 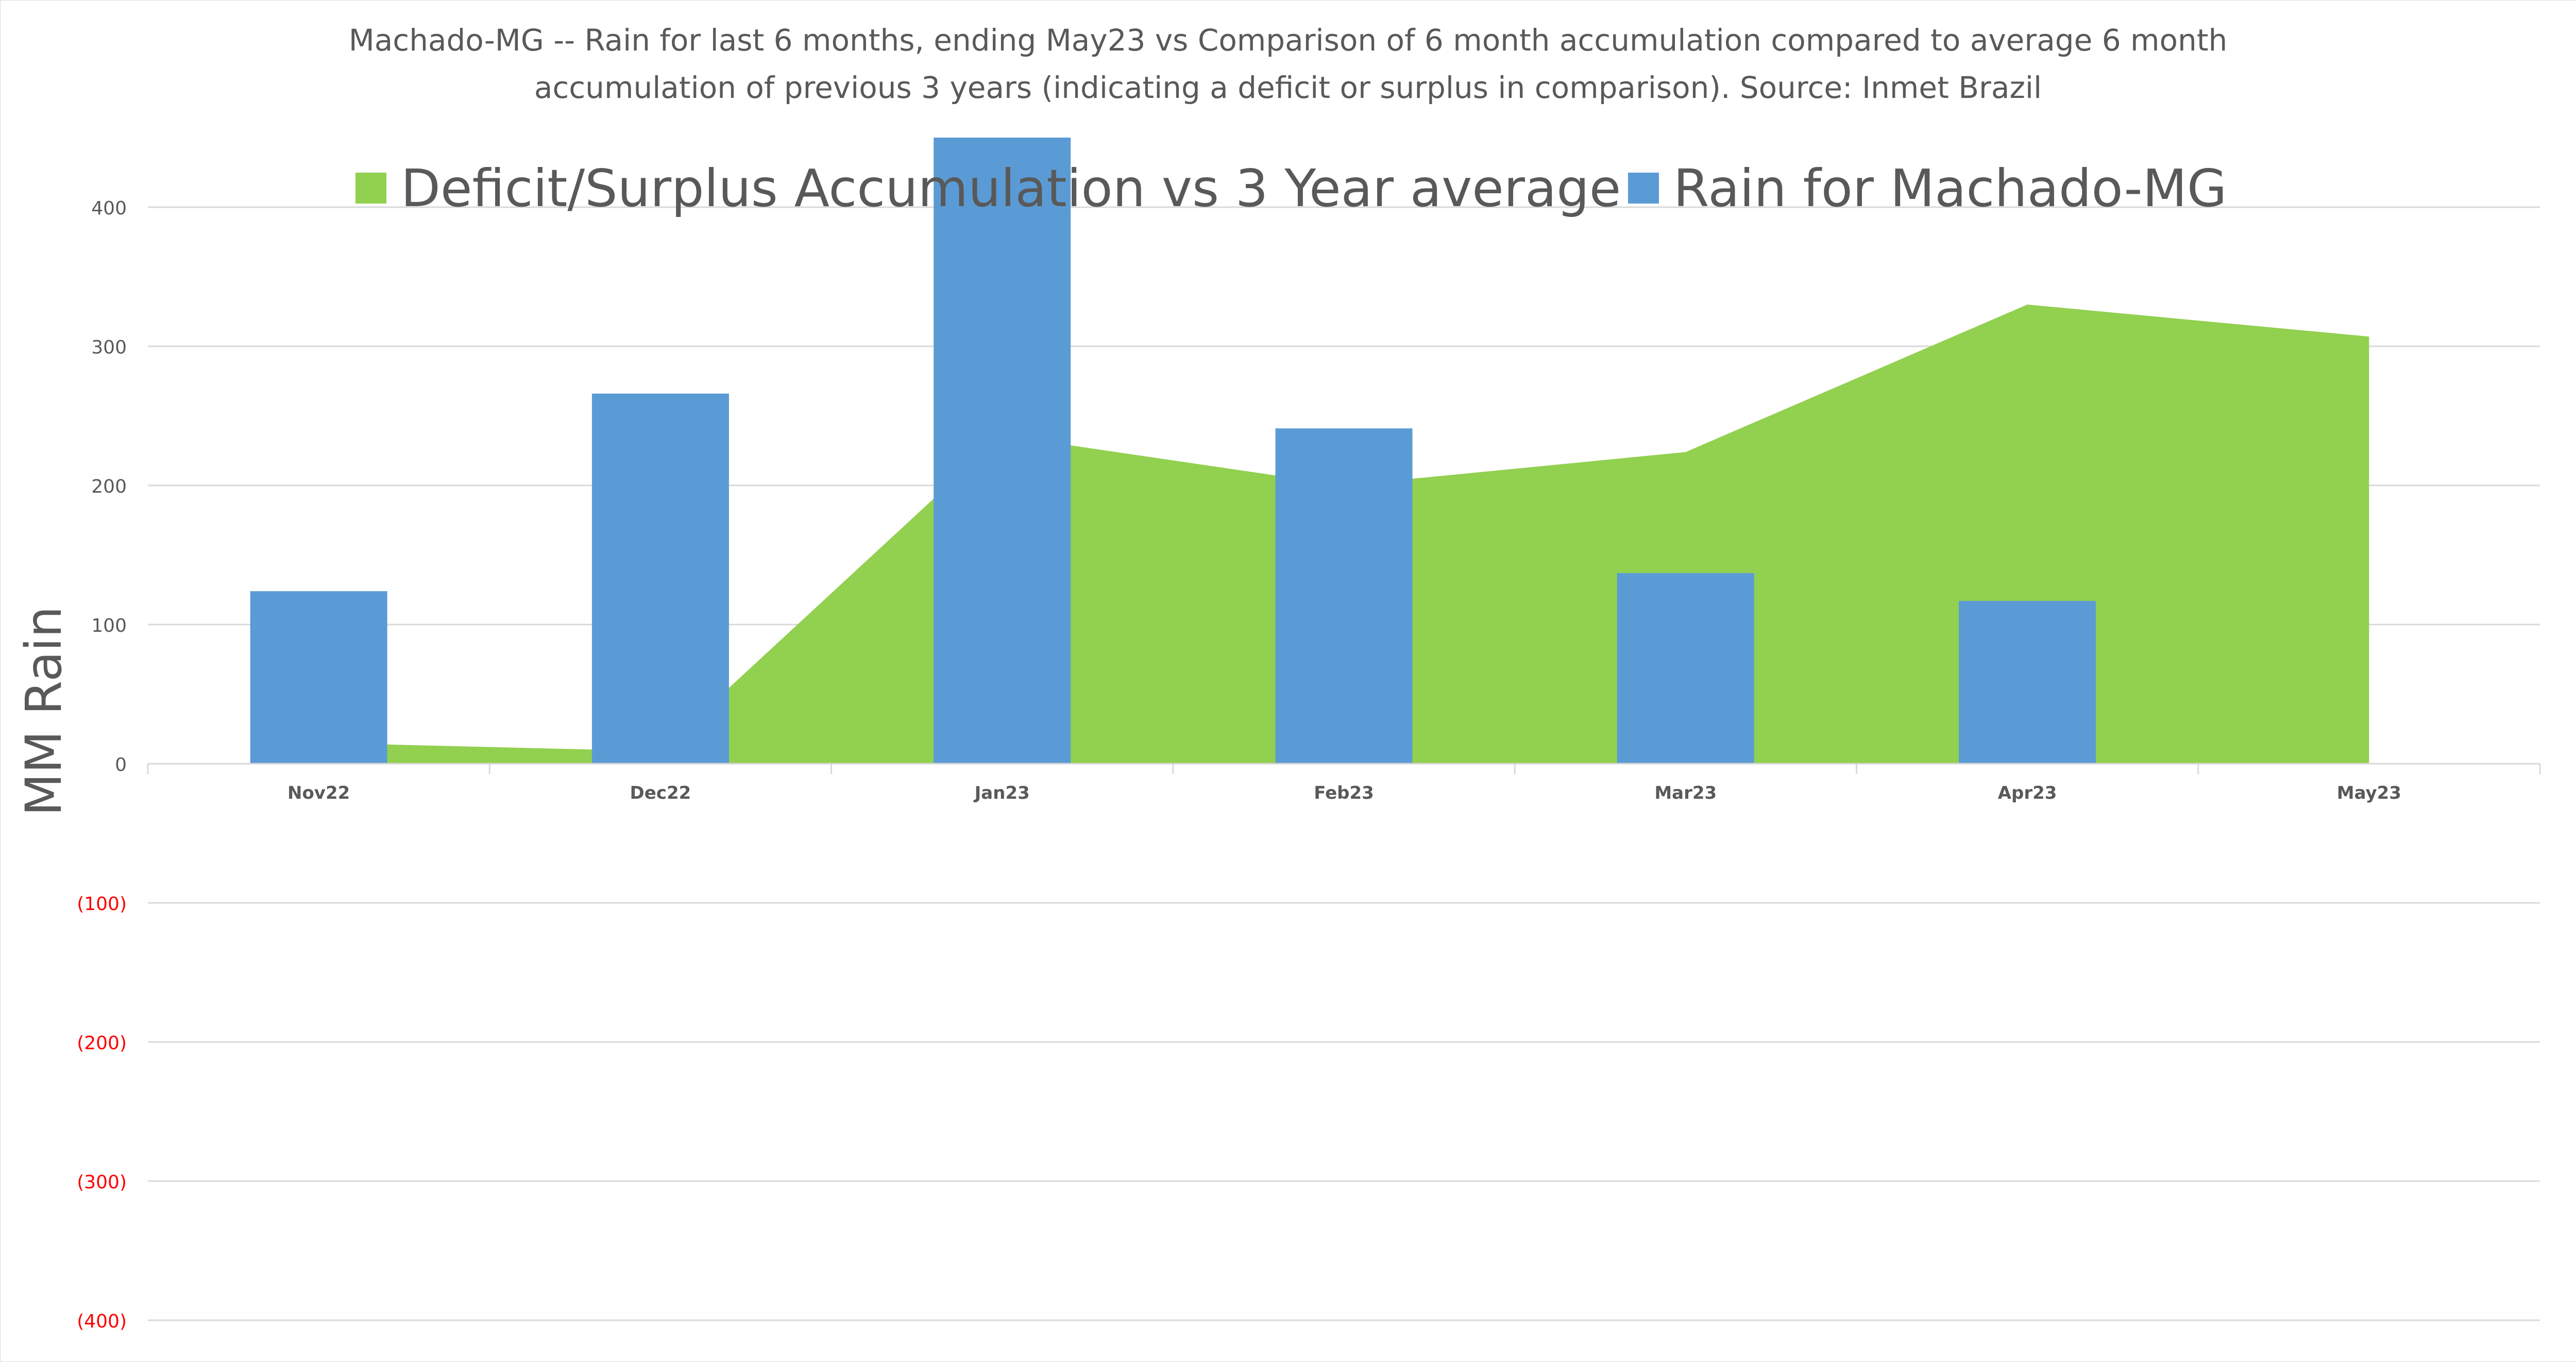 I want to click on y-tick-label: (300), so click(x=102, y=1183).